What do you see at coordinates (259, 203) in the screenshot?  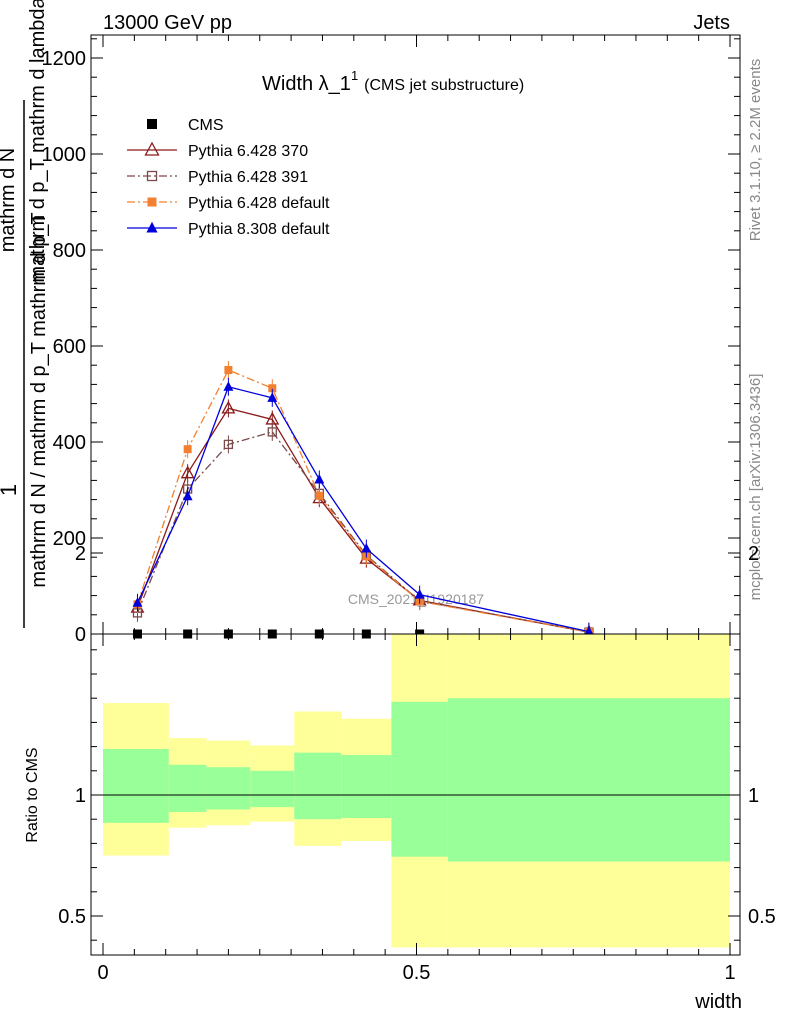 I see `legend-label: Pythia 6.428 default` at bounding box center [259, 203].